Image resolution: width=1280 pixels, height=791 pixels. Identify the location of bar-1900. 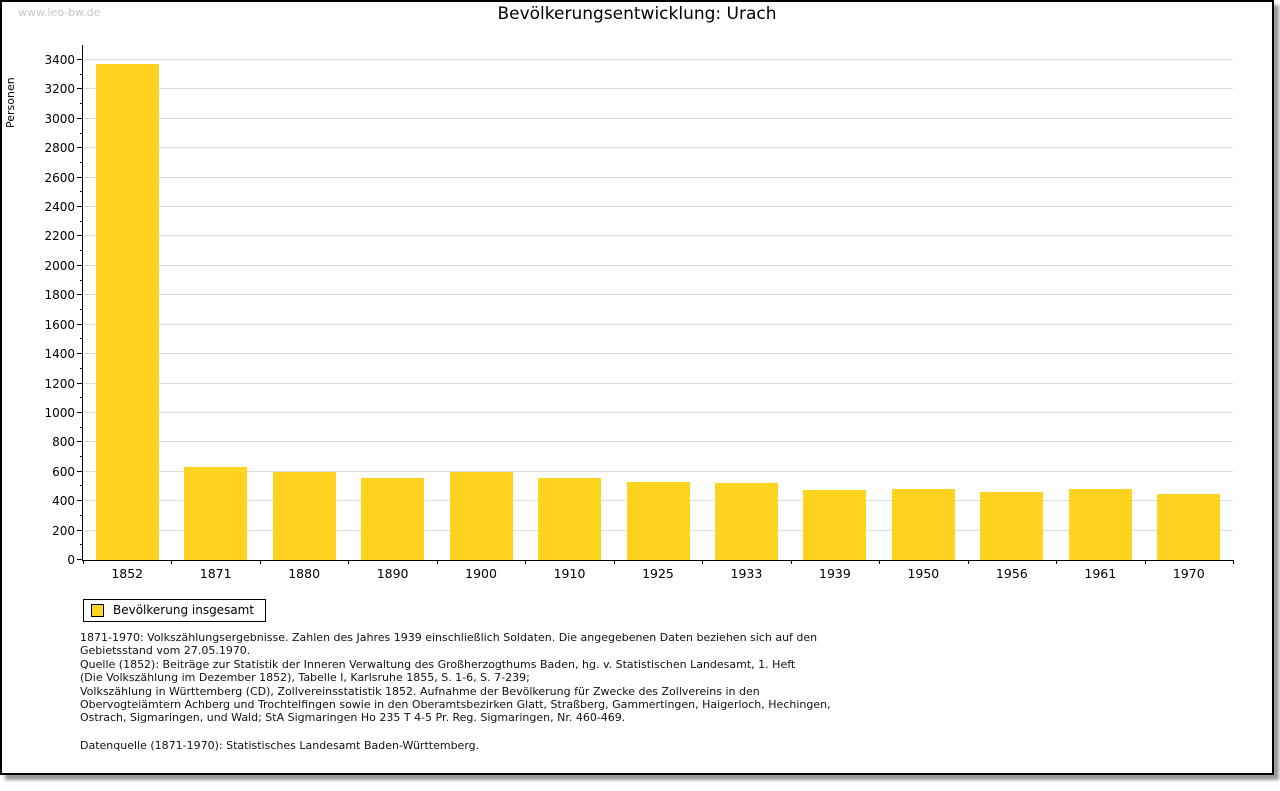
(481, 516).